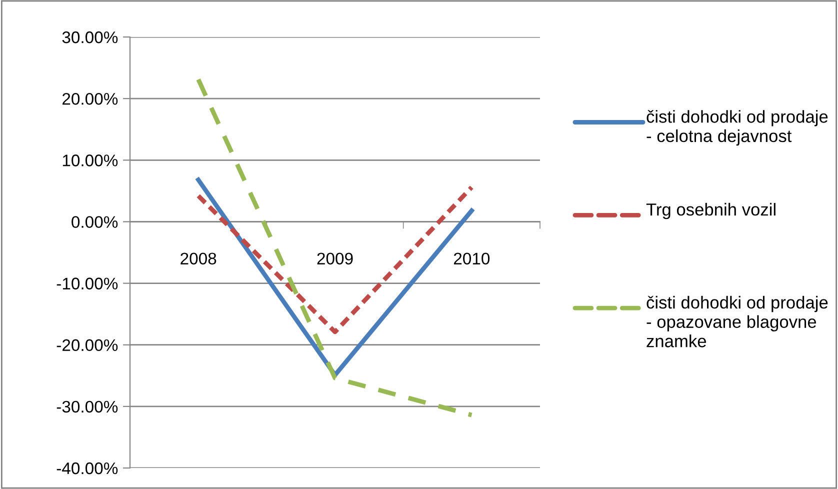  What do you see at coordinates (711, 211) in the screenshot?
I see `legend-label: Trg osebnih vozil` at bounding box center [711, 211].